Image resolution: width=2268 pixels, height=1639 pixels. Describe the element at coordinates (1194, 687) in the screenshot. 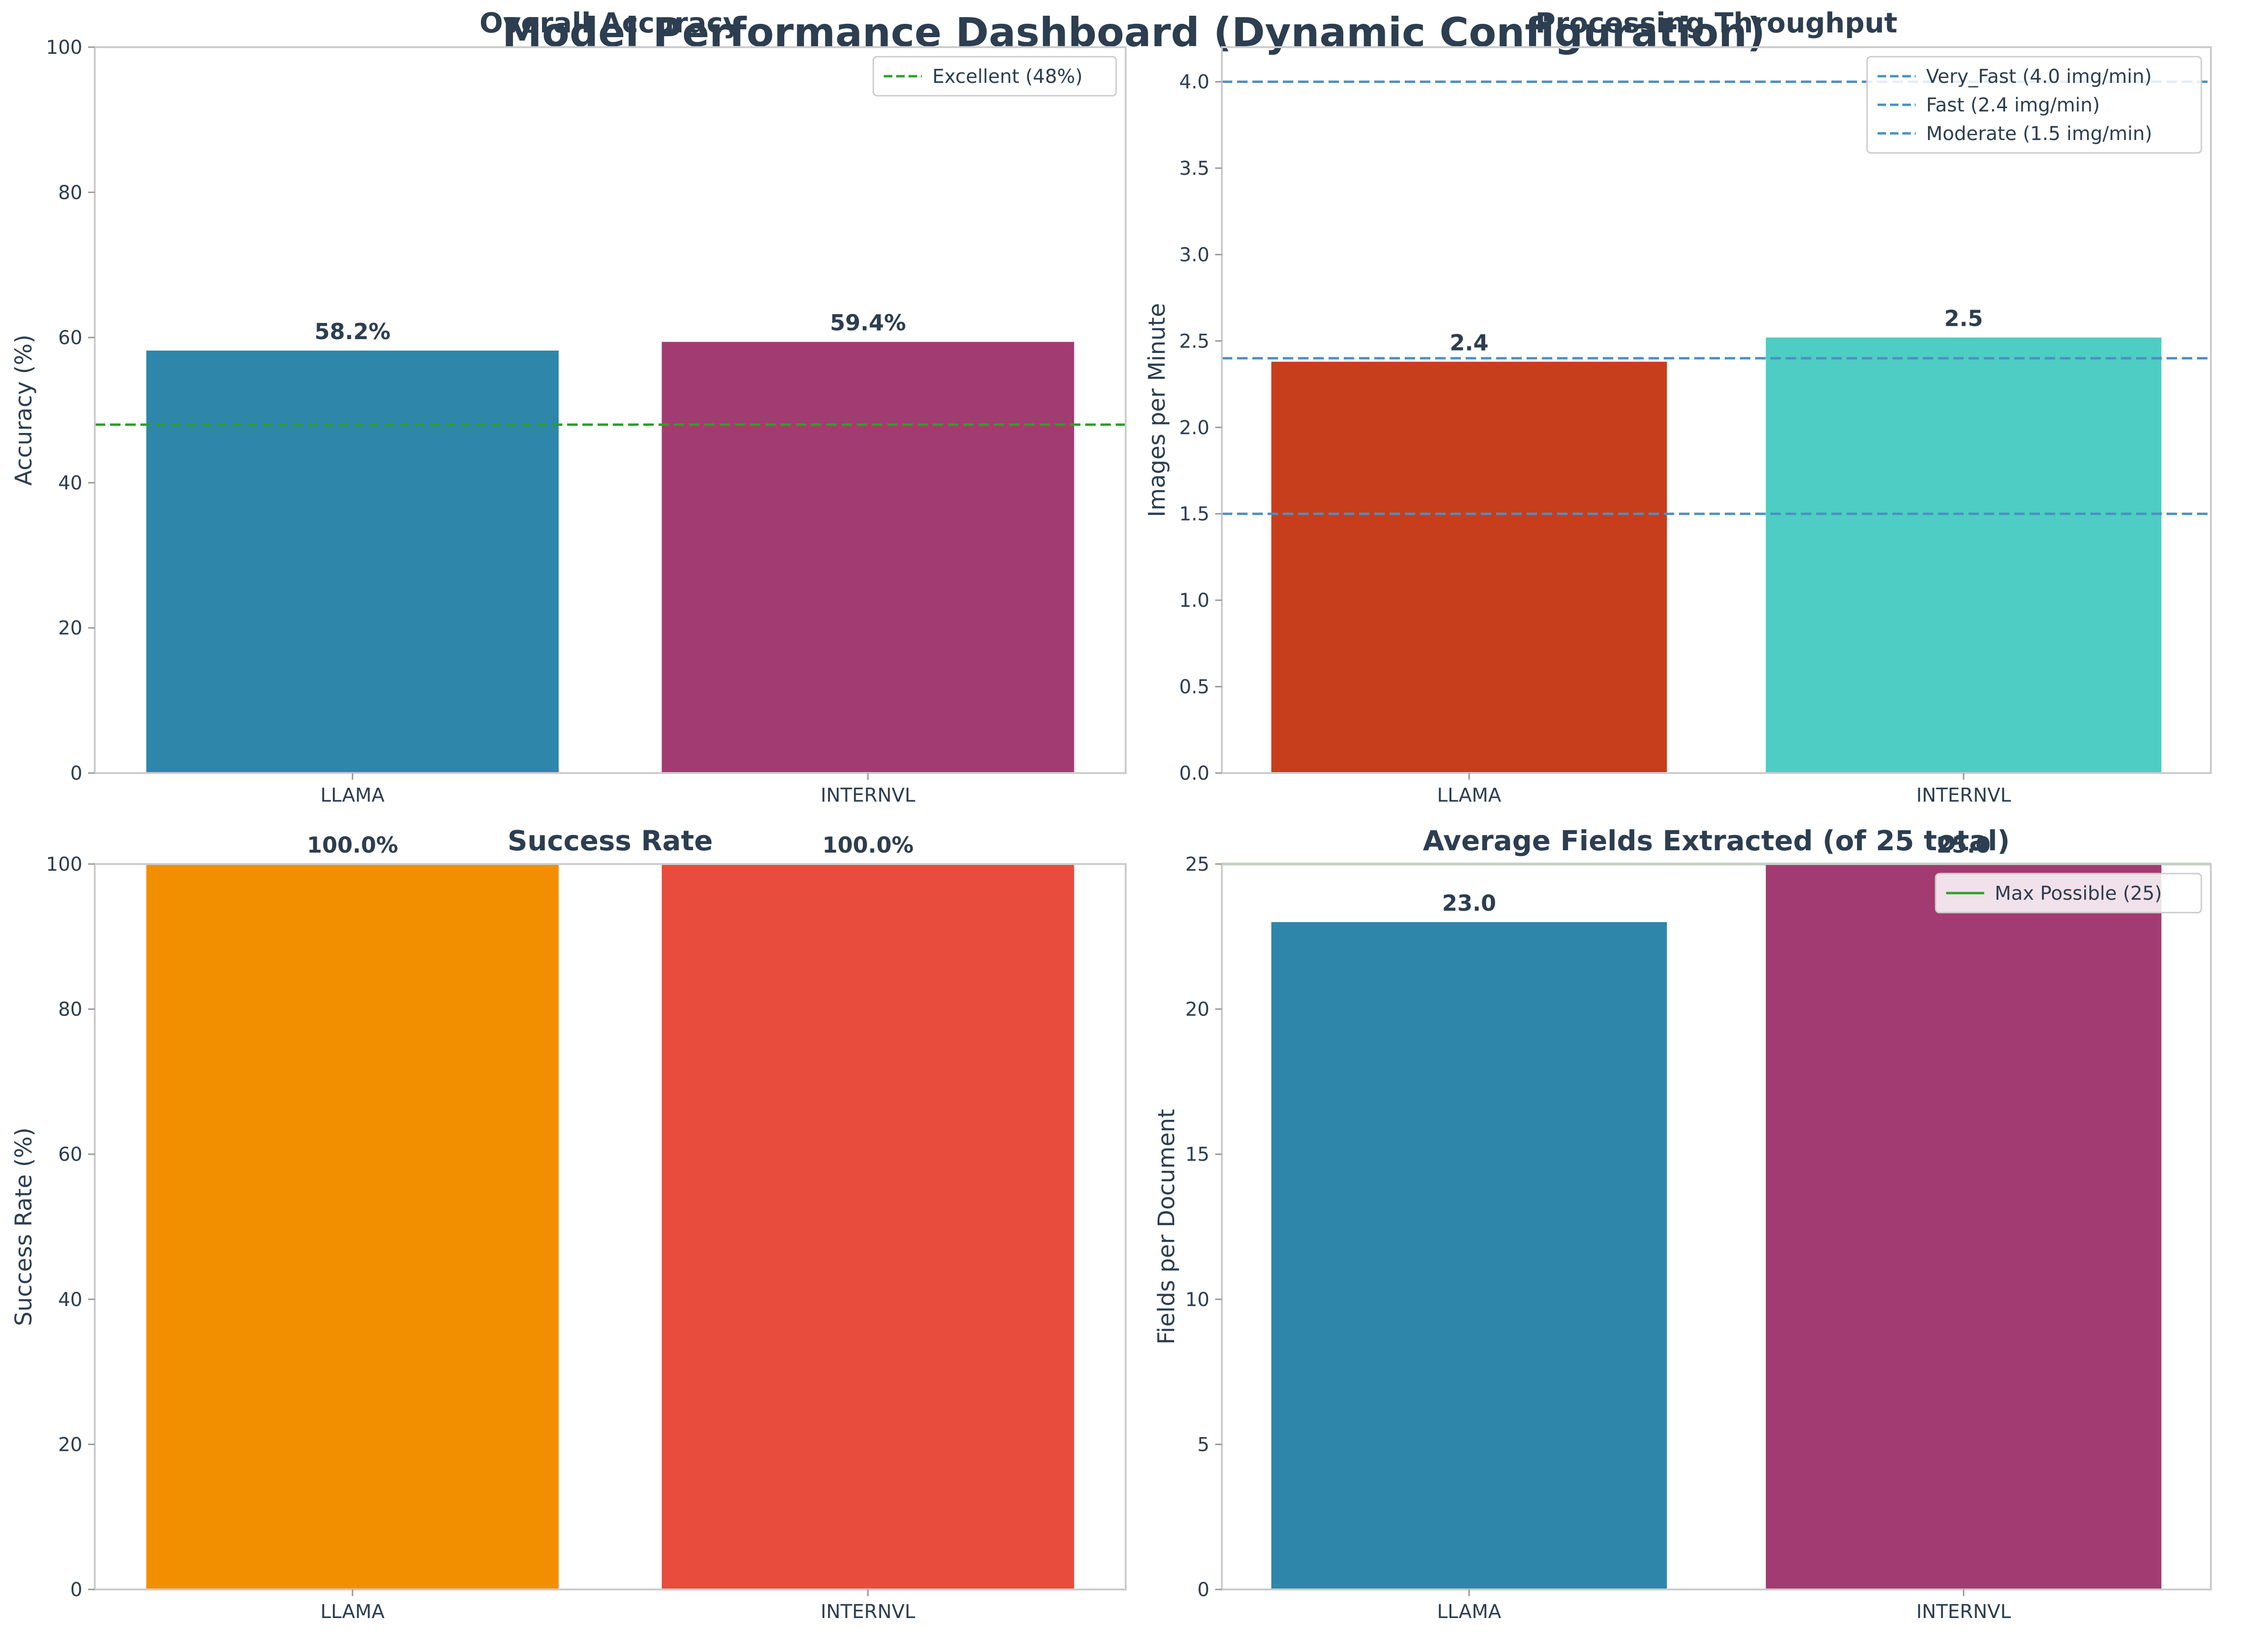

I see `y-tick-label: 0.5` at that location.